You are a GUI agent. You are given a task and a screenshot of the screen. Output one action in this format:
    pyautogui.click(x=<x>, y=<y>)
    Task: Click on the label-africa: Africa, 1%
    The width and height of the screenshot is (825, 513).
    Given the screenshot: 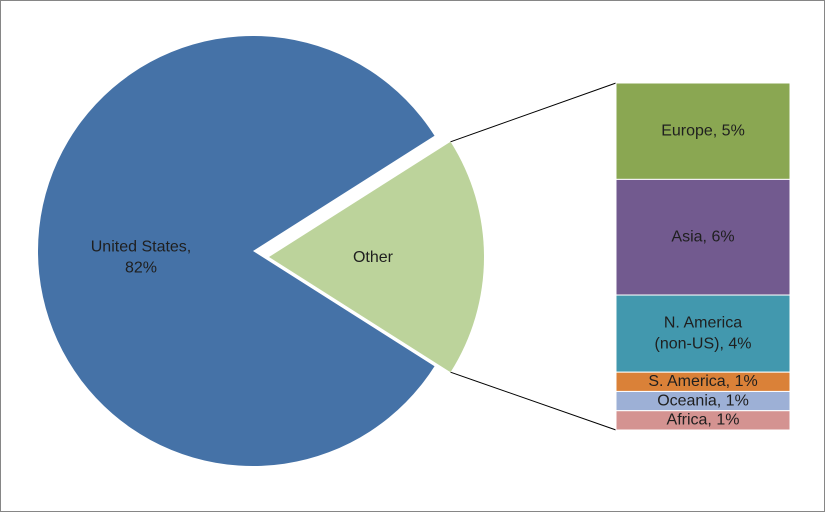 What is the action you would take?
    pyautogui.click(x=703, y=420)
    